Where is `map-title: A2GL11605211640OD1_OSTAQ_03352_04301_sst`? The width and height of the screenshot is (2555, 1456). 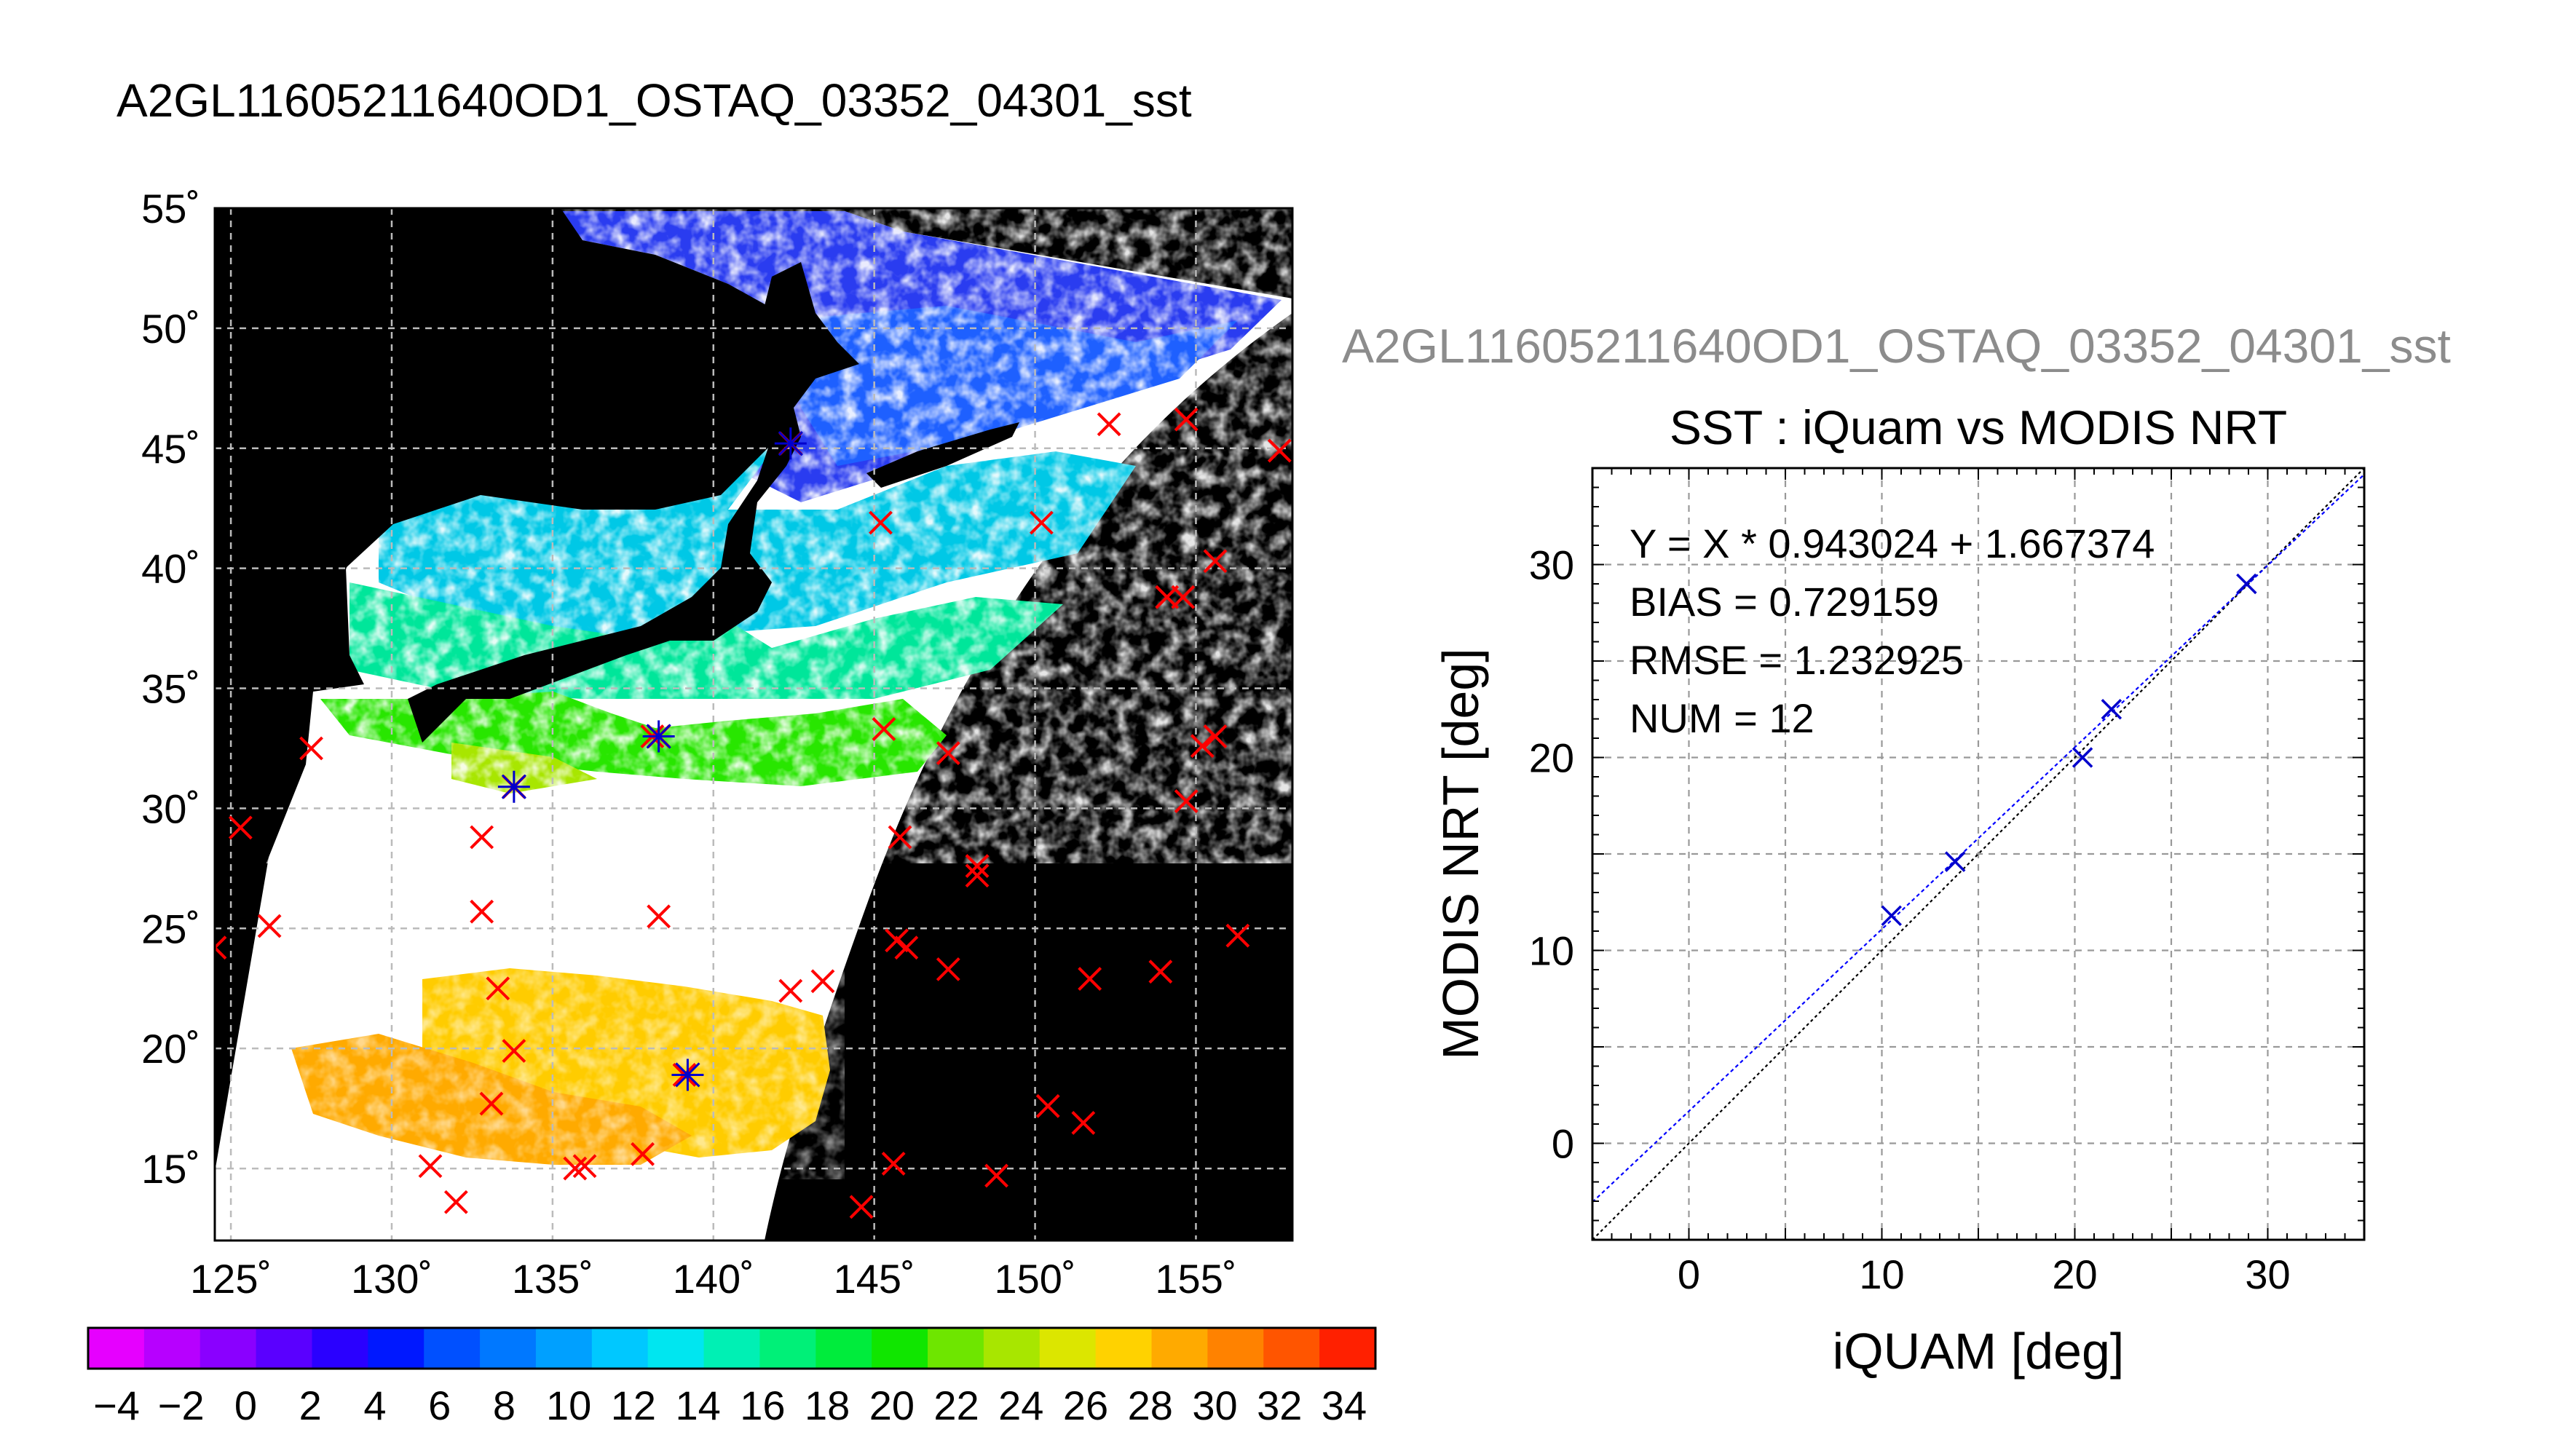
map-title: A2GL11605211640OD1_OSTAQ_03352_04301_sst is located at coordinates (654, 100).